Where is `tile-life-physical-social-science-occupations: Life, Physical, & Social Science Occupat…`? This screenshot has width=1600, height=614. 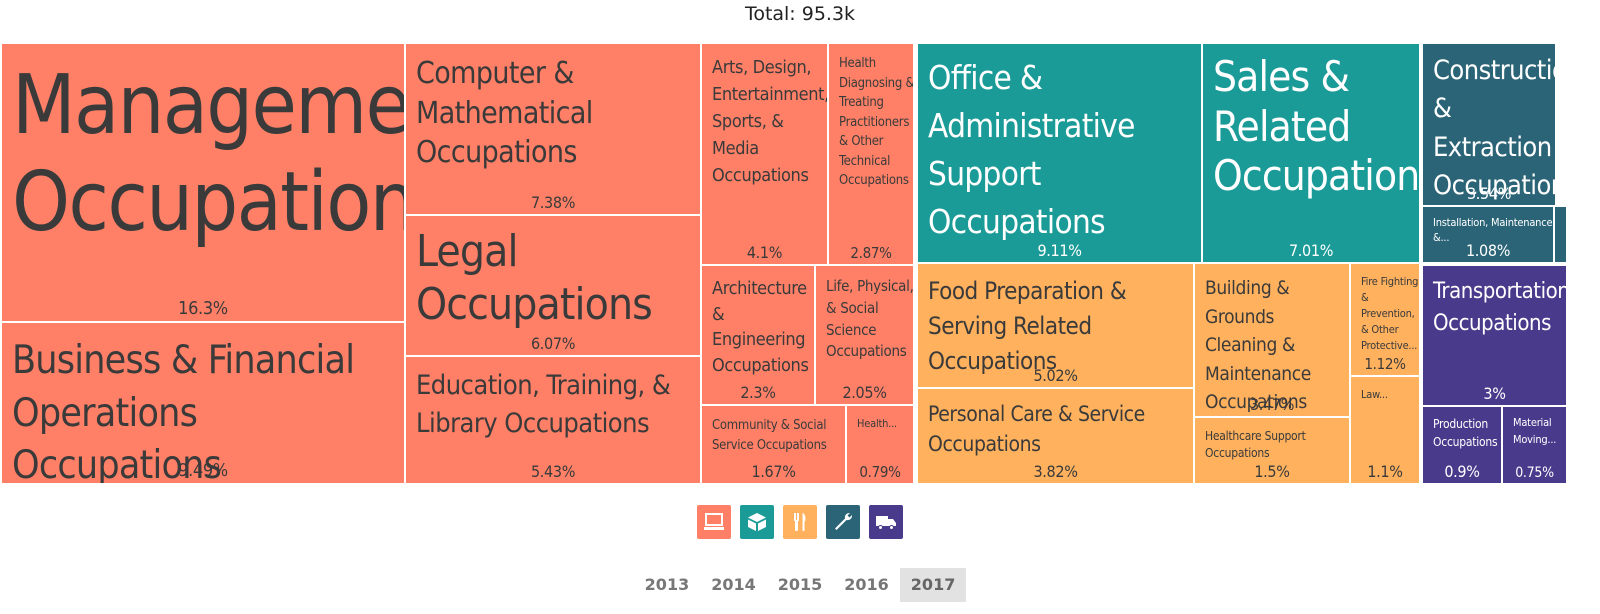
tile-life-physical-social-science-occupations: Life, Physical, & Social Science Occupat… is located at coordinates (865, 336).